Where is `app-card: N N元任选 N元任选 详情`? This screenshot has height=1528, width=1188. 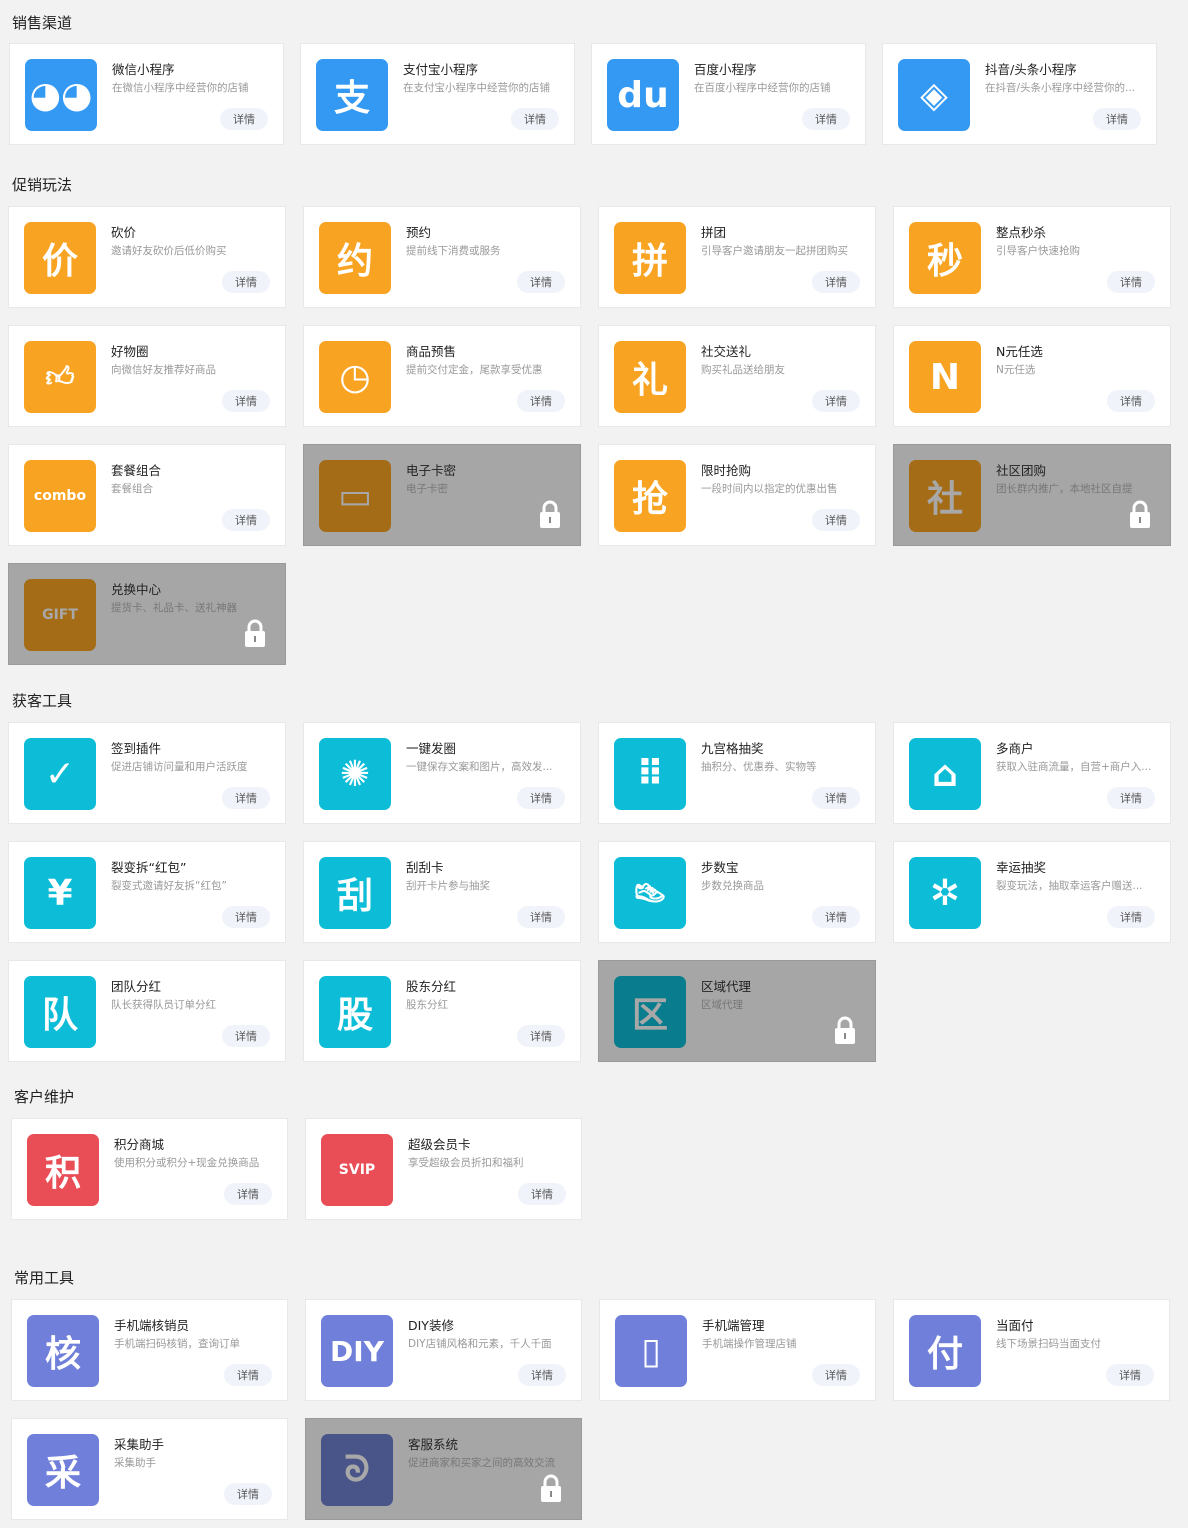 app-card: N N元任选 N元任选 详情 is located at coordinates (1032, 376).